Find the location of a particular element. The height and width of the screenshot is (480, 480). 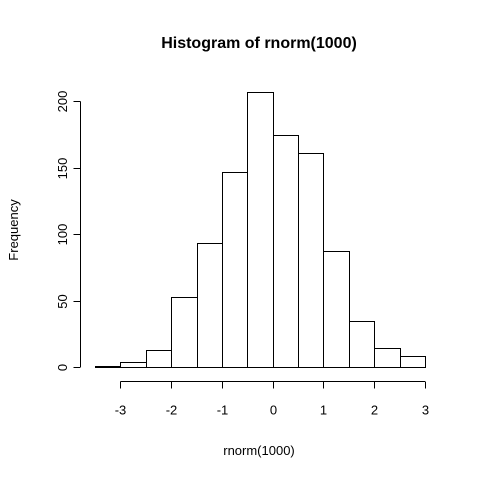

x-tick-label: 3 is located at coordinates (425, 410).